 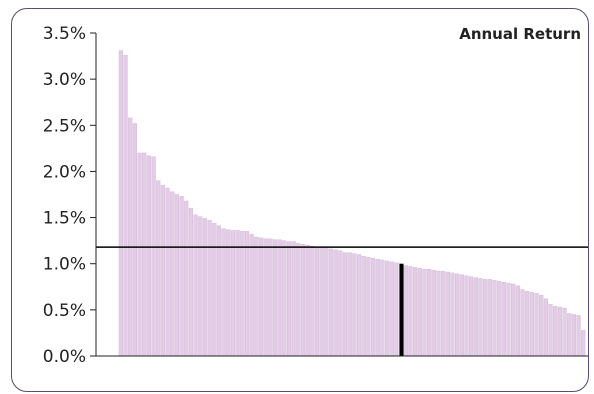 I want to click on y-axis-ticks: 0.0% 0.5% 1.0% 1.5% 2.0% 2.5% 3.0% 3.5%, so click(x=69, y=195).